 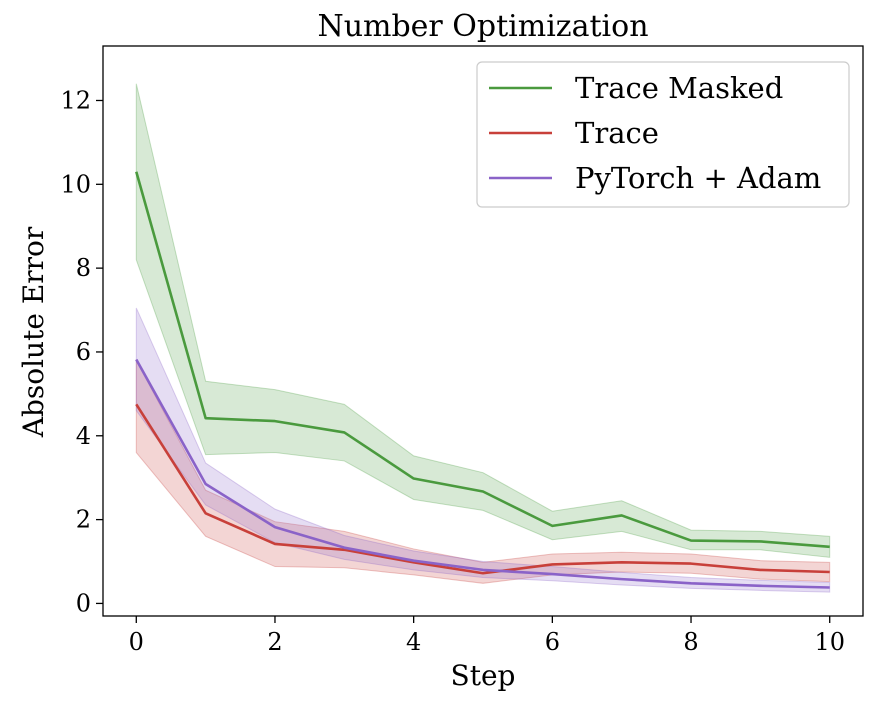 I want to click on y-axis-ticks: 0 2 4 6 8 10 12, so click(x=81, y=351).